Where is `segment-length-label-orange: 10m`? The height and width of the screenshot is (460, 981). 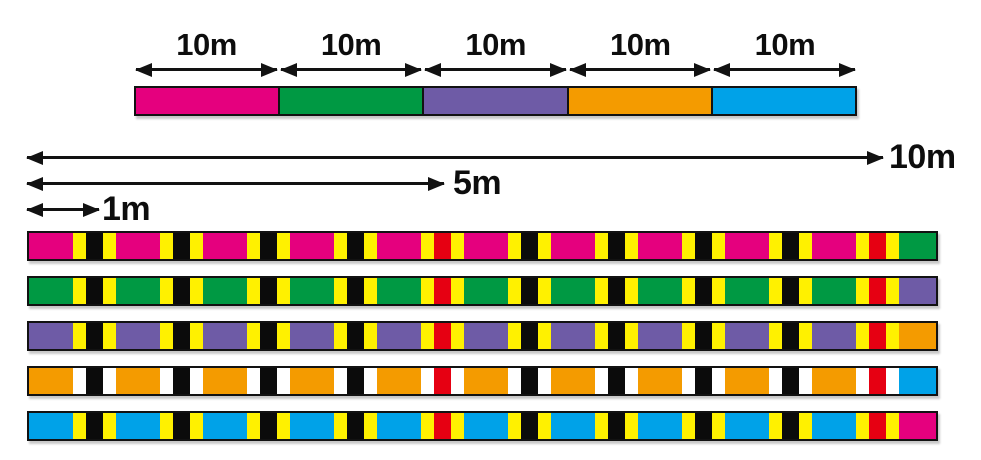 segment-length-label-orange: 10m is located at coordinates (640, 44).